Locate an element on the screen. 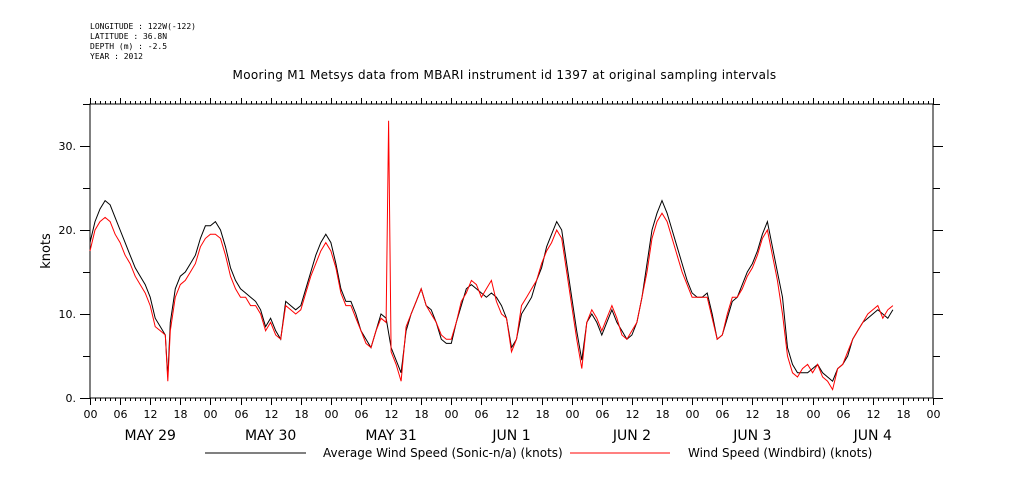 This screenshot has height=504, width=1009. x-day-label: JUN 3 is located at coordinates (751, 436).